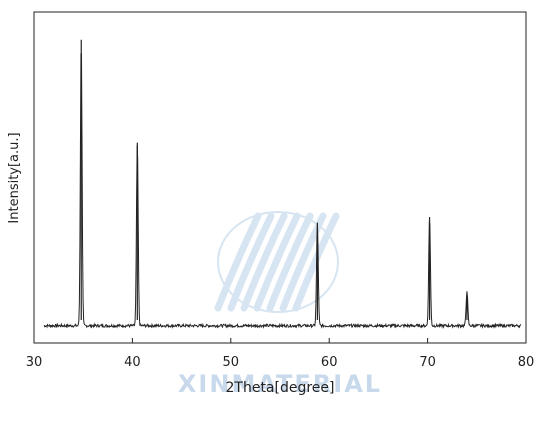 The image size is (558, 421). I want to click on watermark-logo, so click(277, 262).